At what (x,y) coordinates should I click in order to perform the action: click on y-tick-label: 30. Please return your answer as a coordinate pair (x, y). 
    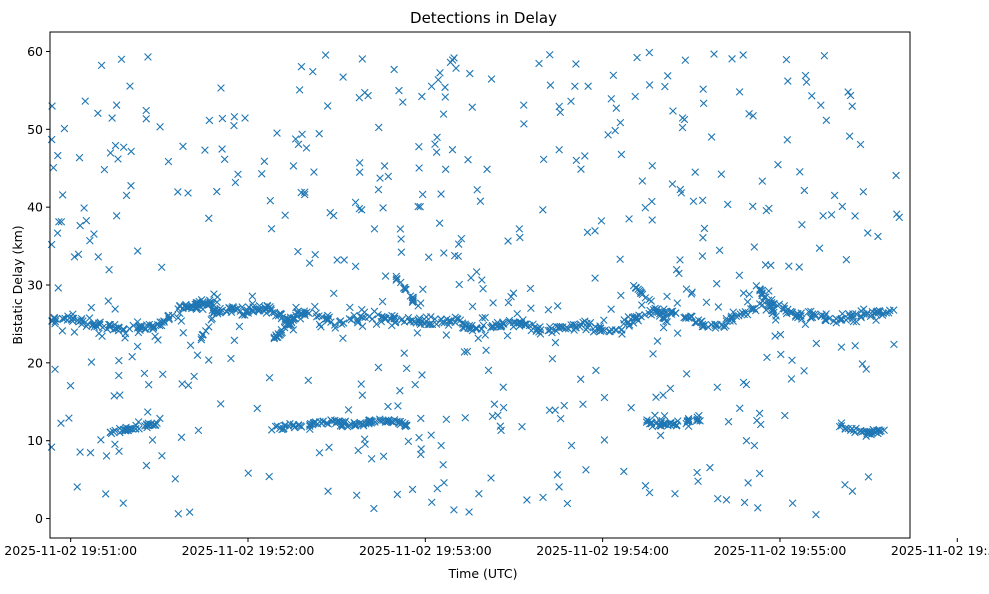
    Looking at the image, I should click on (35, 285).